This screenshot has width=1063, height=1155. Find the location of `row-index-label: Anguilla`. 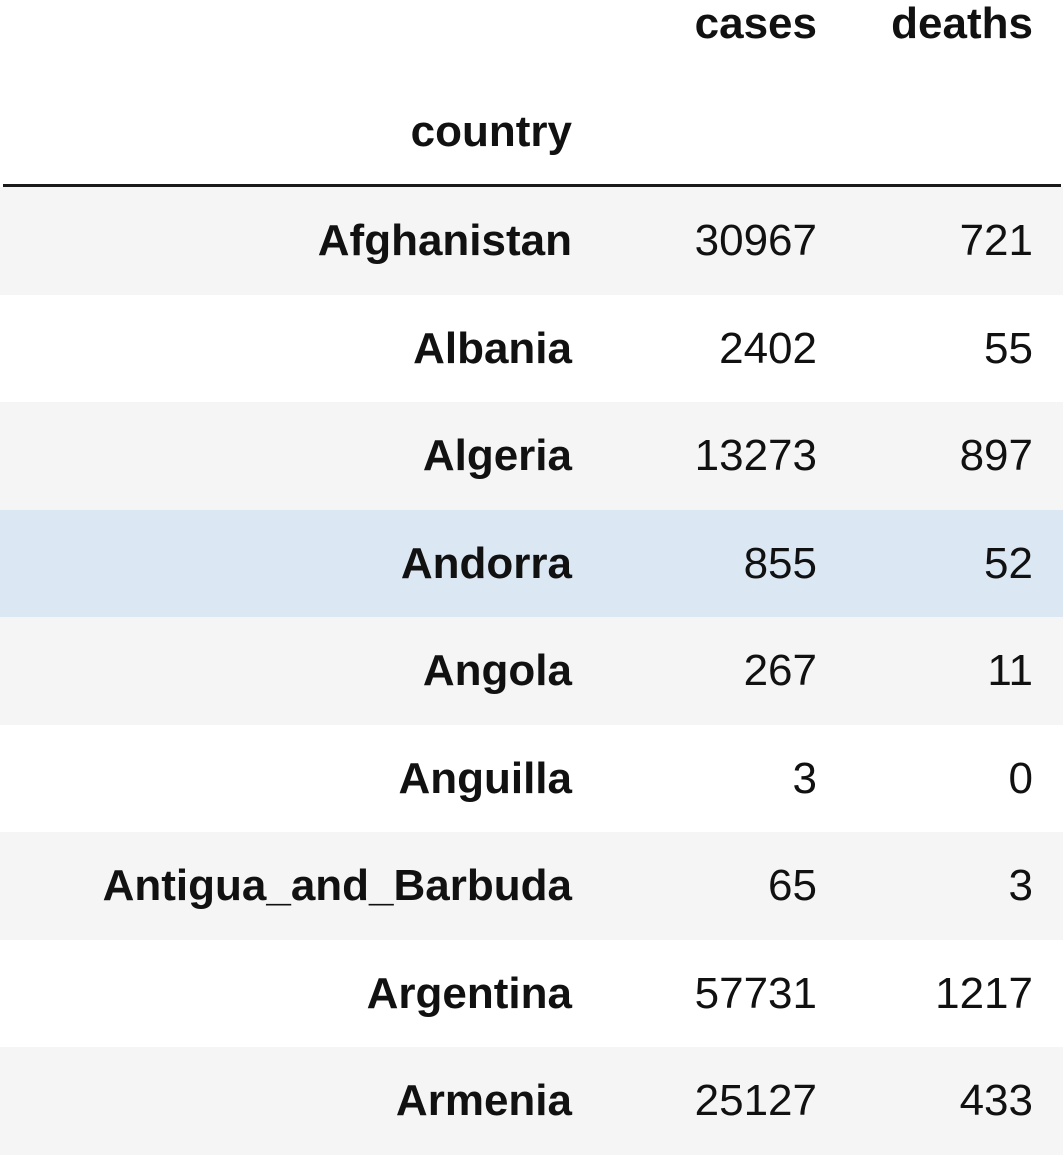

row-index-label: Anguilla is located at coordinates (485, 778).